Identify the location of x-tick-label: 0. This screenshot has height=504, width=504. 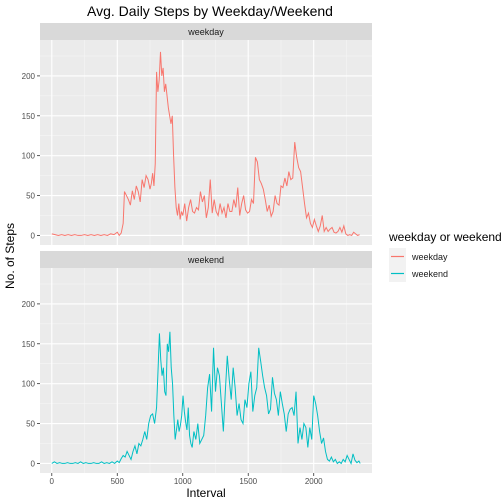
(52, 481).